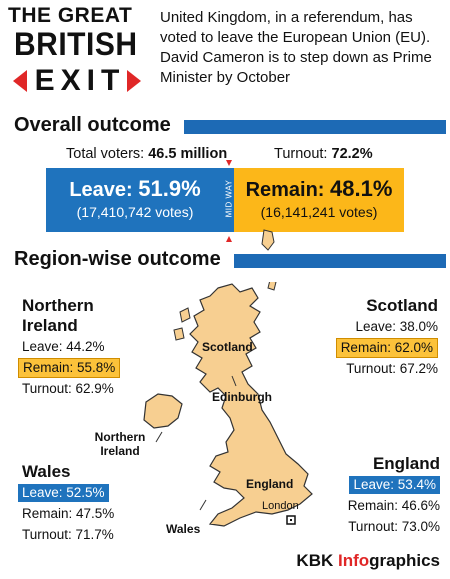  Describe the element at coordinates (69, 368) in the screenshot. I see `region-remain: Remain: 55.8%` at that location.